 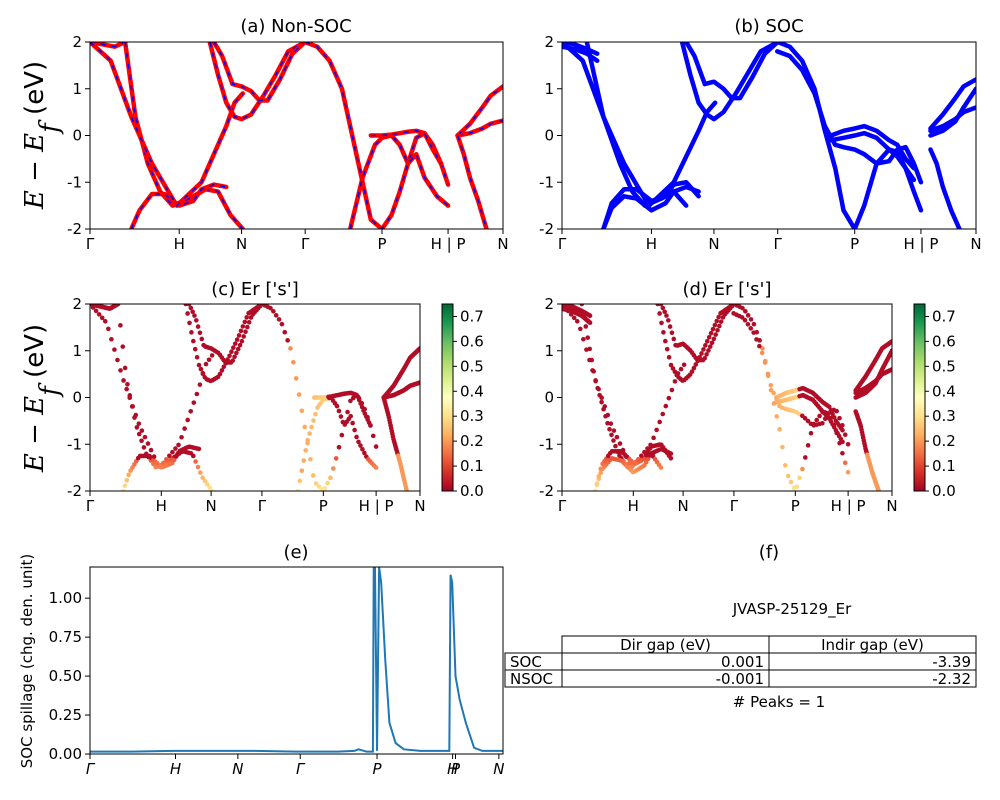 What do you see at coordinates (296, 660) in the screenshot?
I see `spillage-line` at bounding box center [296, 660].